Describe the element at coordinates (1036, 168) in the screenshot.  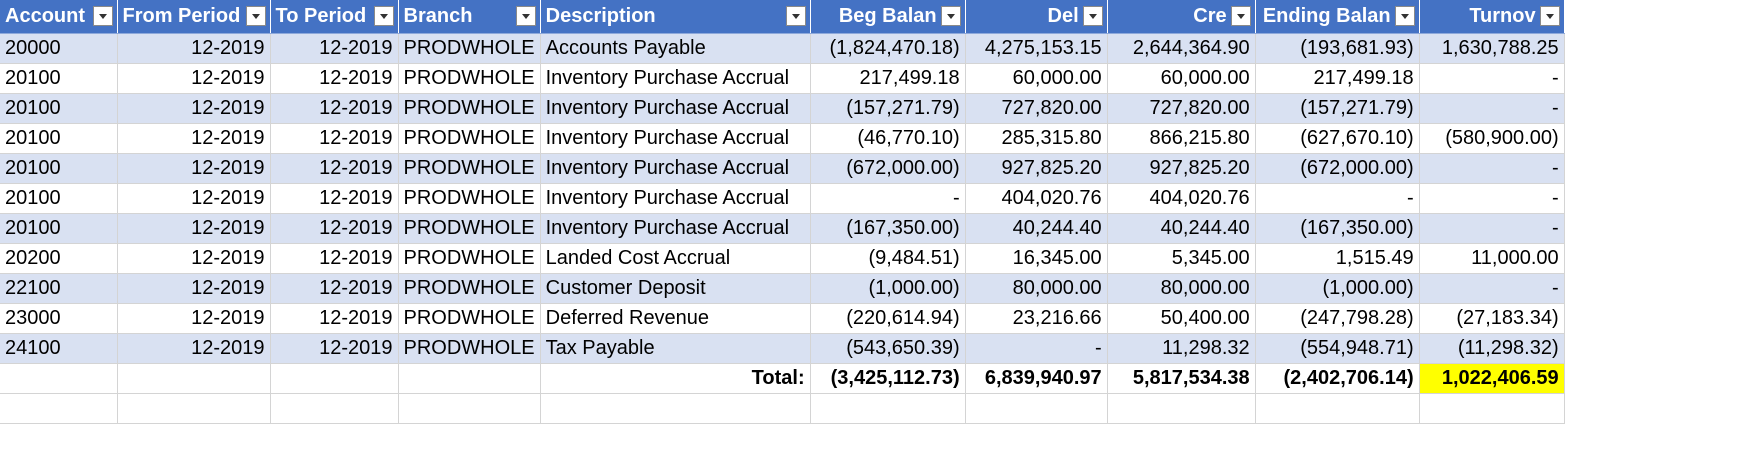
I see `cell-debit: 927,825.20` at that location.